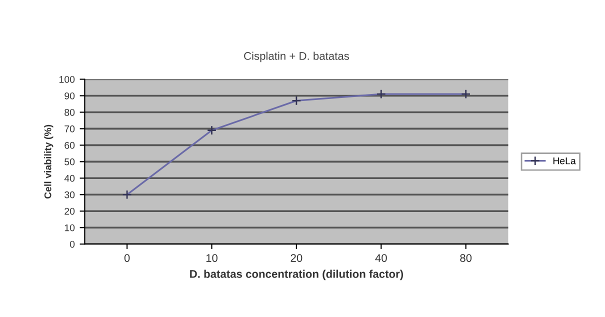 The height and width of the screenshot is (317, 605). I want to click on x-tick-label: 40, so click(381, 258).